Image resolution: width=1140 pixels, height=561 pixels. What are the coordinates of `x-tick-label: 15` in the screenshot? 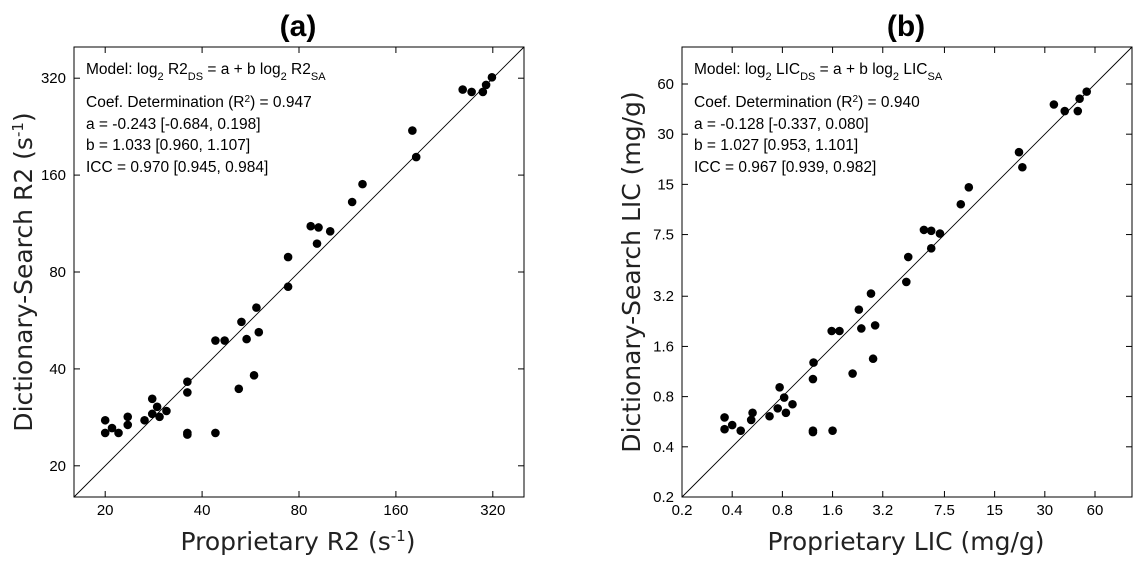 It's located at (994, 510).